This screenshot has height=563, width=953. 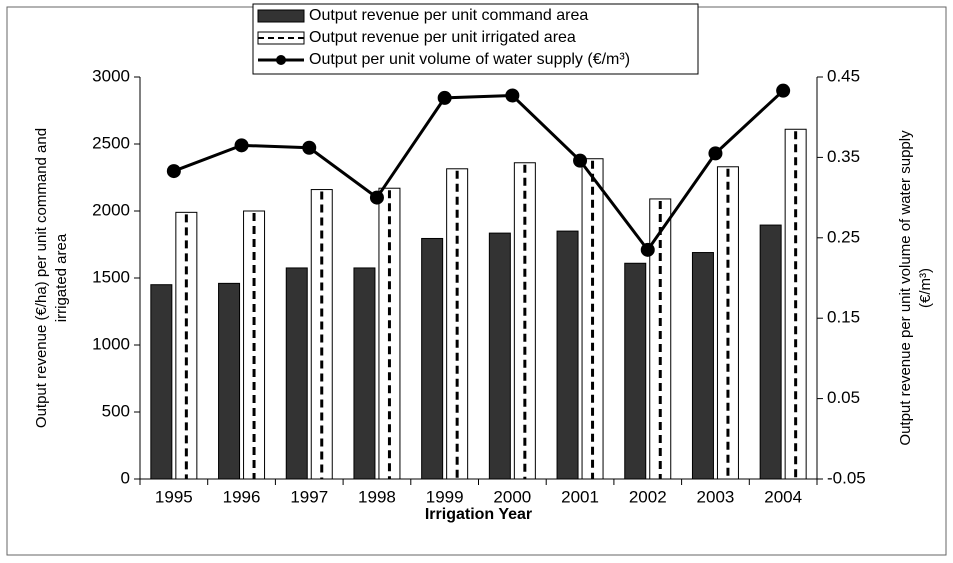 I want to click on legend-label: Output revenue per unit irrigated area, so click(x=442, y=37).